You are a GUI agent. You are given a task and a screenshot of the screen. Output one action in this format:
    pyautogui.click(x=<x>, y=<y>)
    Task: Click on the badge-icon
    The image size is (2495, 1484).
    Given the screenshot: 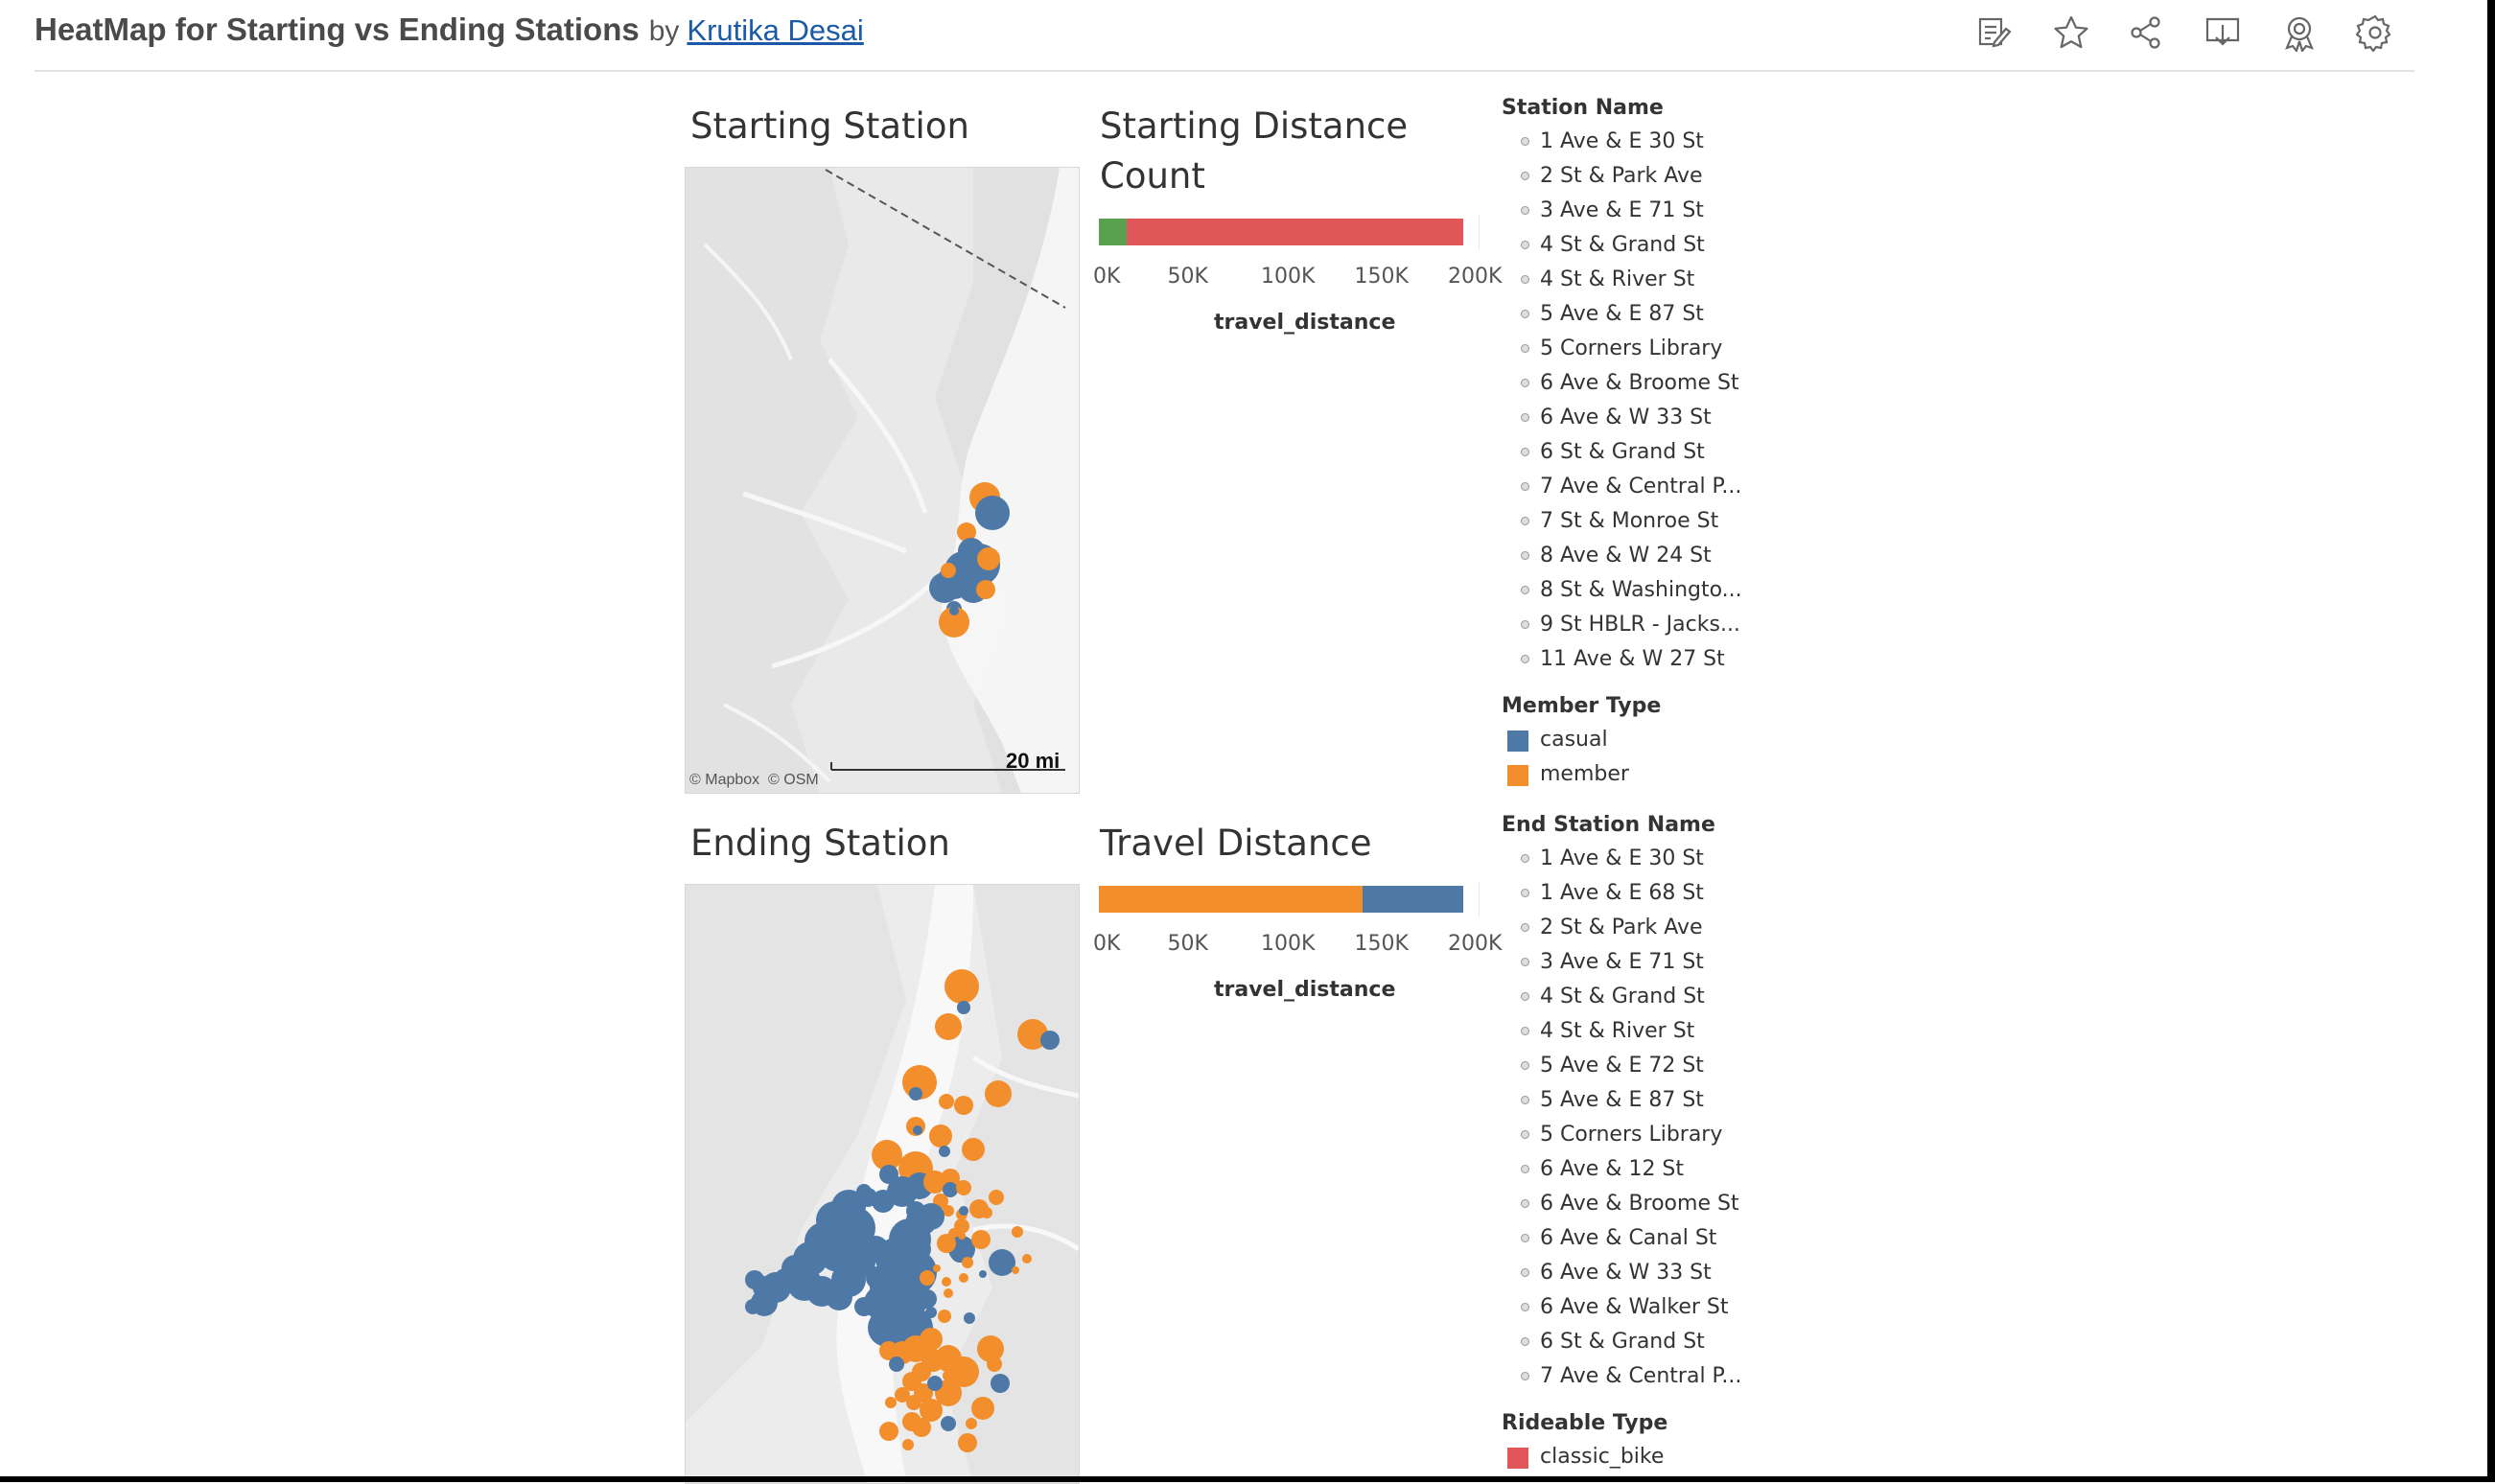 What is the action you would take?
    pyautogui.click(x=2299, y=33)
    